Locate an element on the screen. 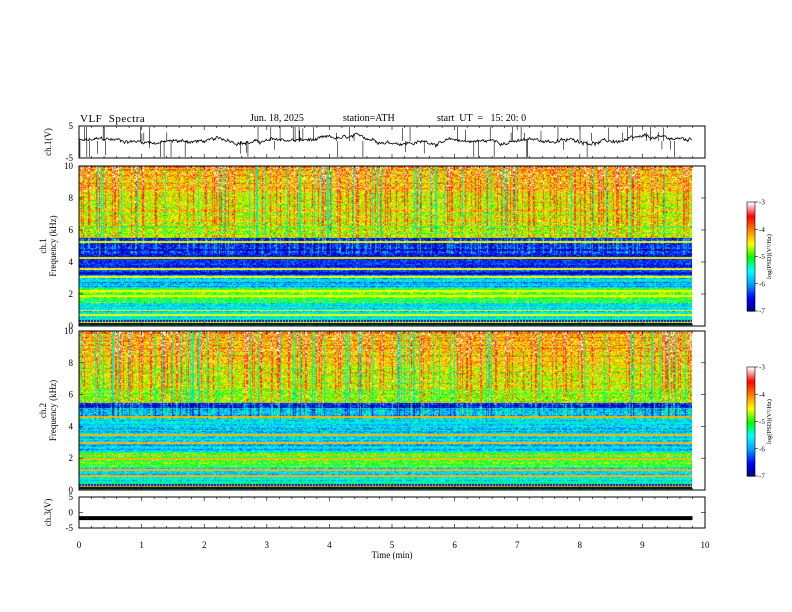 The height and width of the screenshot is (612, 792). y-tick-label: -5 is located at coordinates (70, 158).